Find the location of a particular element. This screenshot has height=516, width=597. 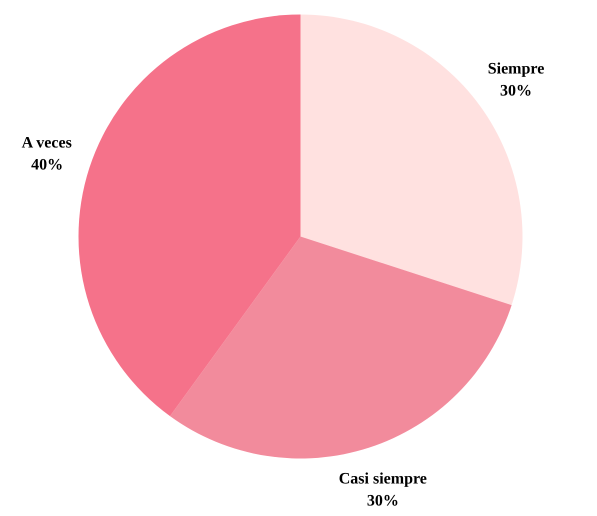

slice-label: A veces is located at coordinates (47, 143).